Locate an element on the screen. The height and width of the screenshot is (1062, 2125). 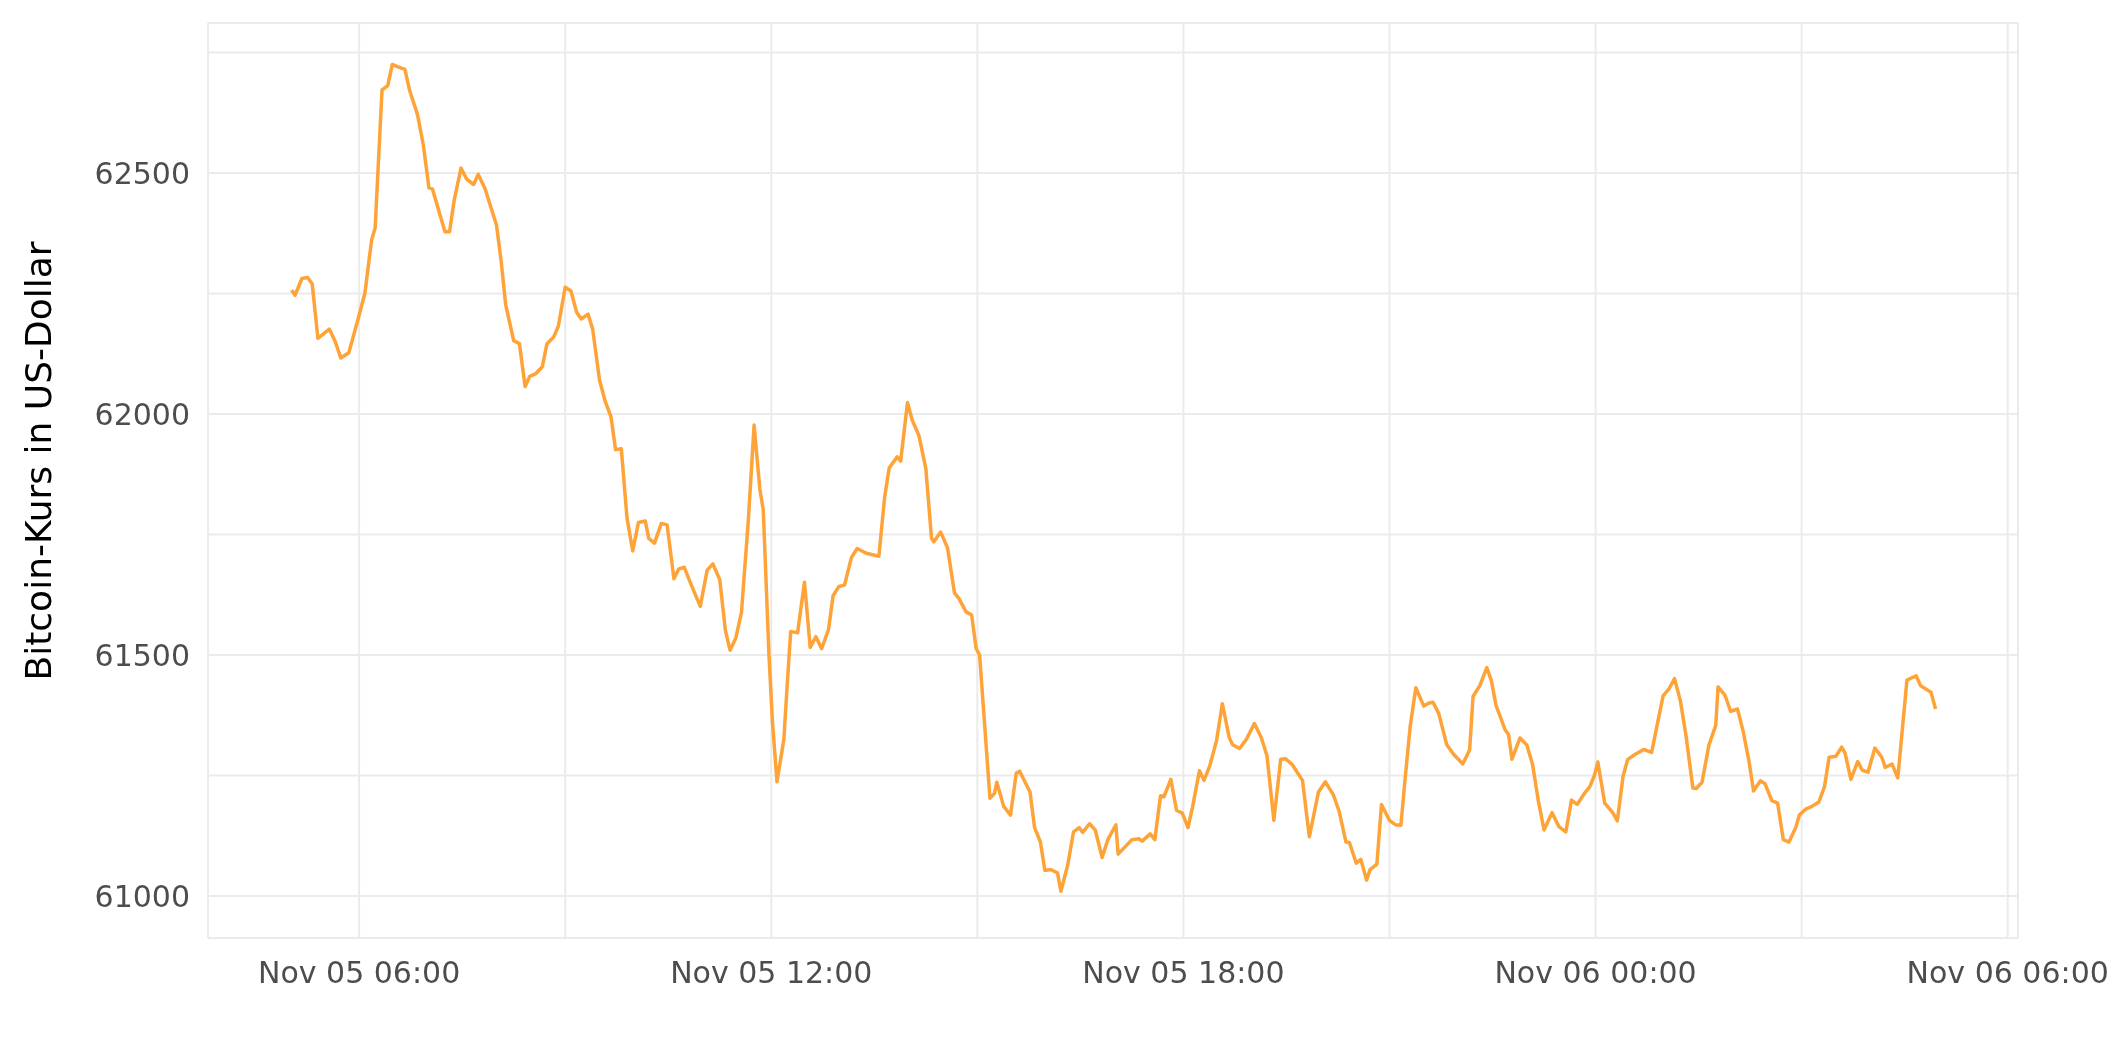
y-tick-label: 62000 is located at coordinates (142, 414).